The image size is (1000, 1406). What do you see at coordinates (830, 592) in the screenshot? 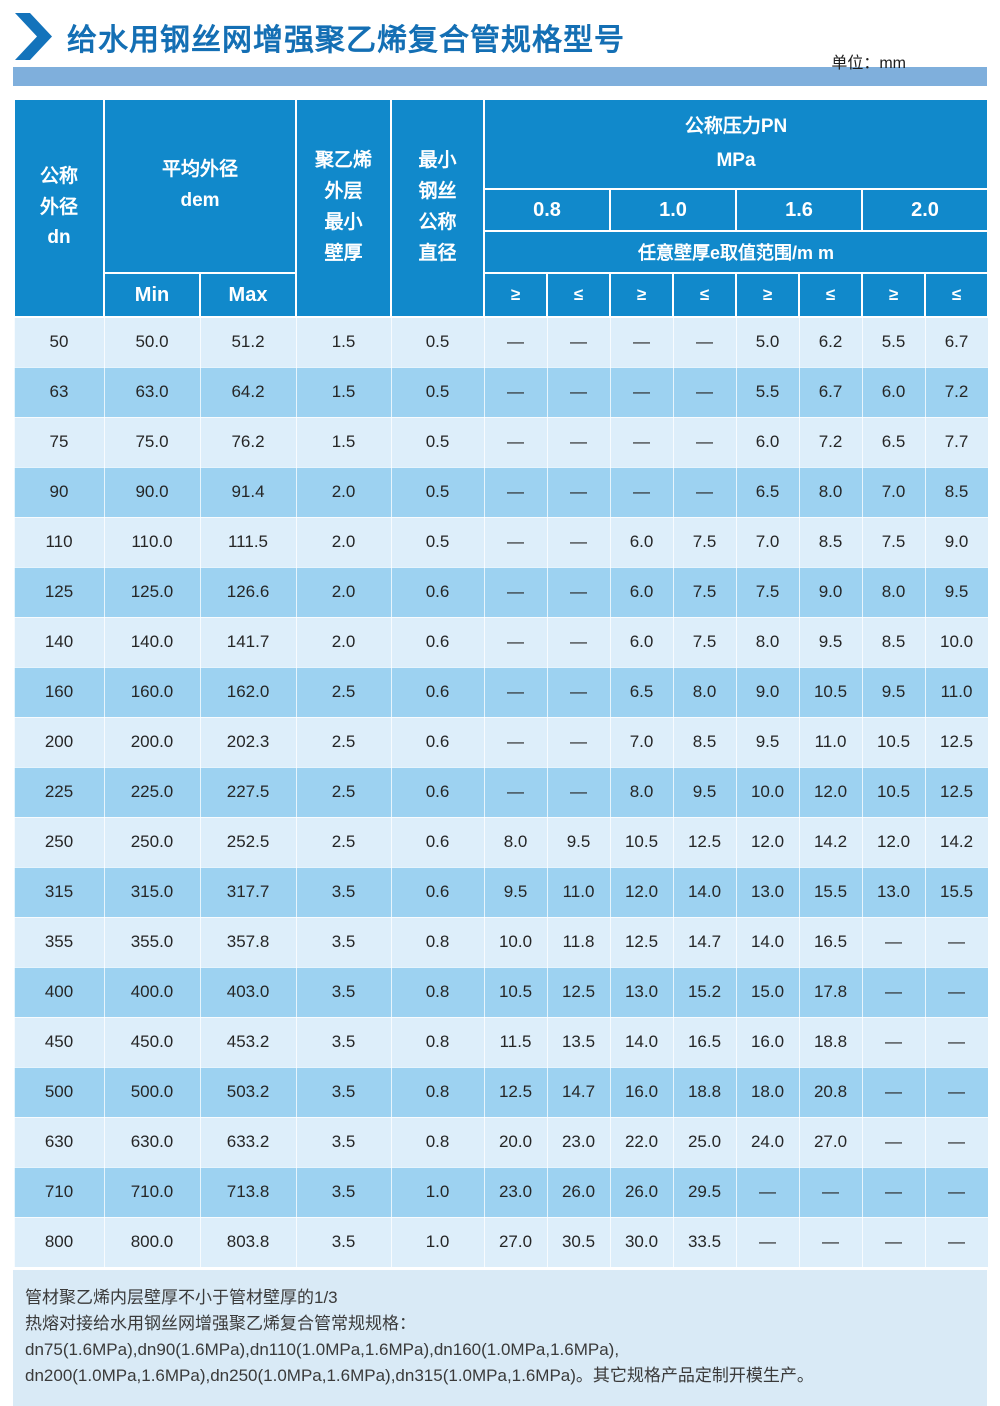
I see `e-value-cell: 9.0` at bounding box center [830, 592].